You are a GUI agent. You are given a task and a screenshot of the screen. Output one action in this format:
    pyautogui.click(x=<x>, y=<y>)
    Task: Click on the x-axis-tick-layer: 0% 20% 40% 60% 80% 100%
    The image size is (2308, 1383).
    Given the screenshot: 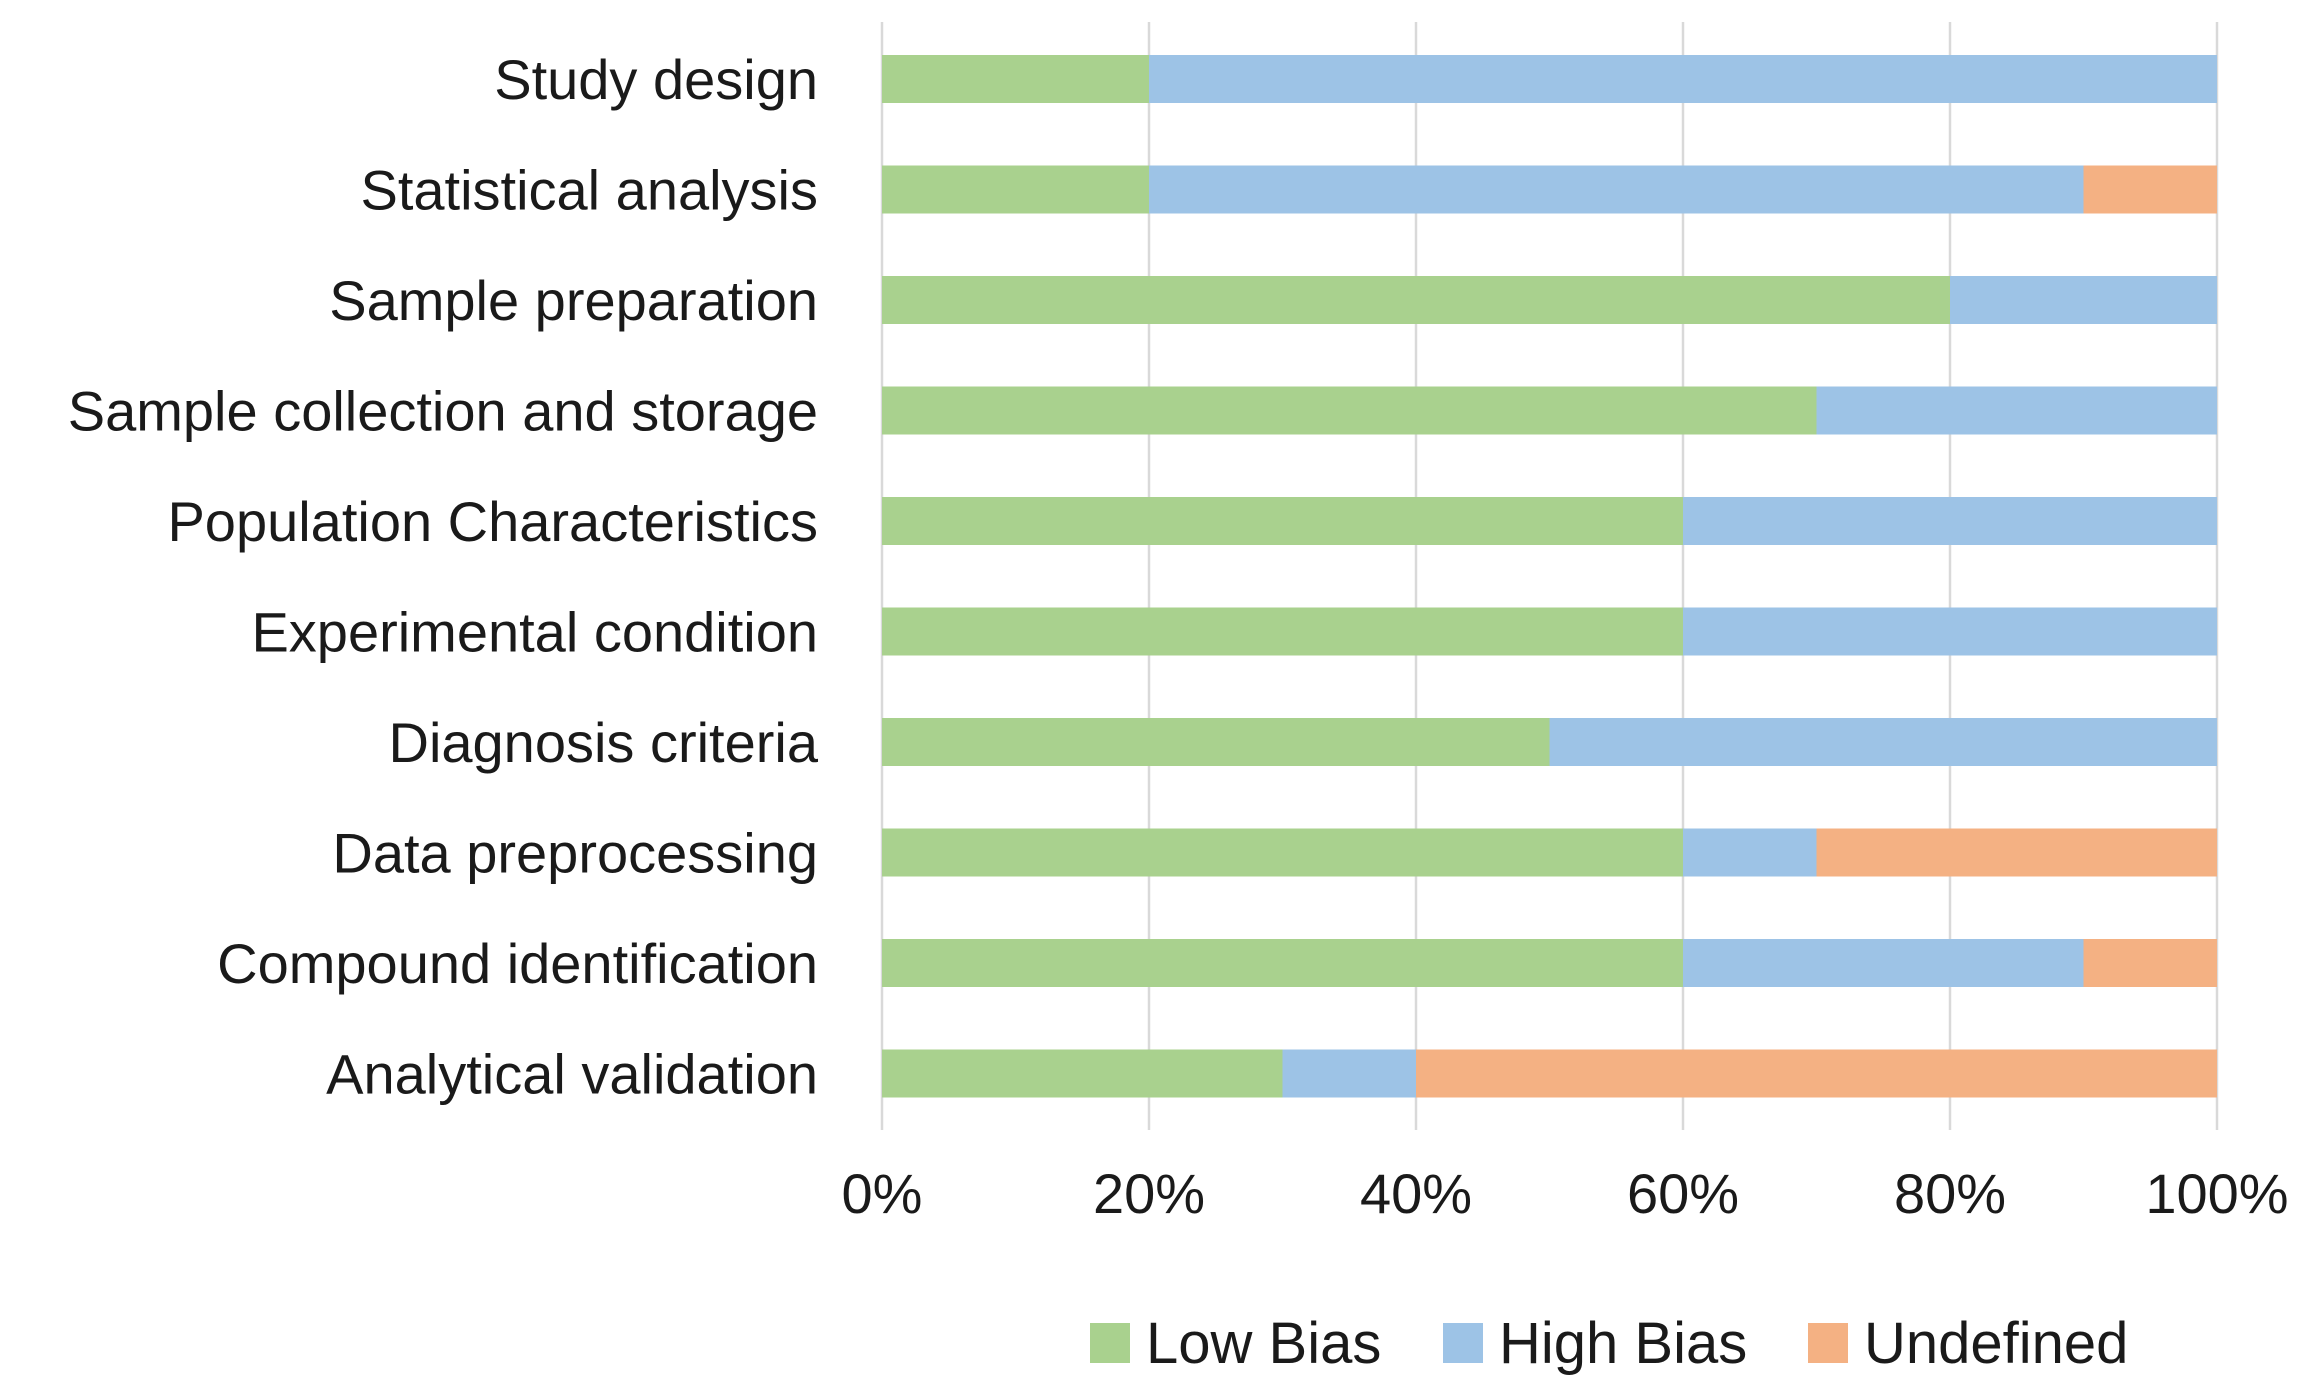 What is the action you would take?
    pyautogui.click(x=1565, y=1193)
    